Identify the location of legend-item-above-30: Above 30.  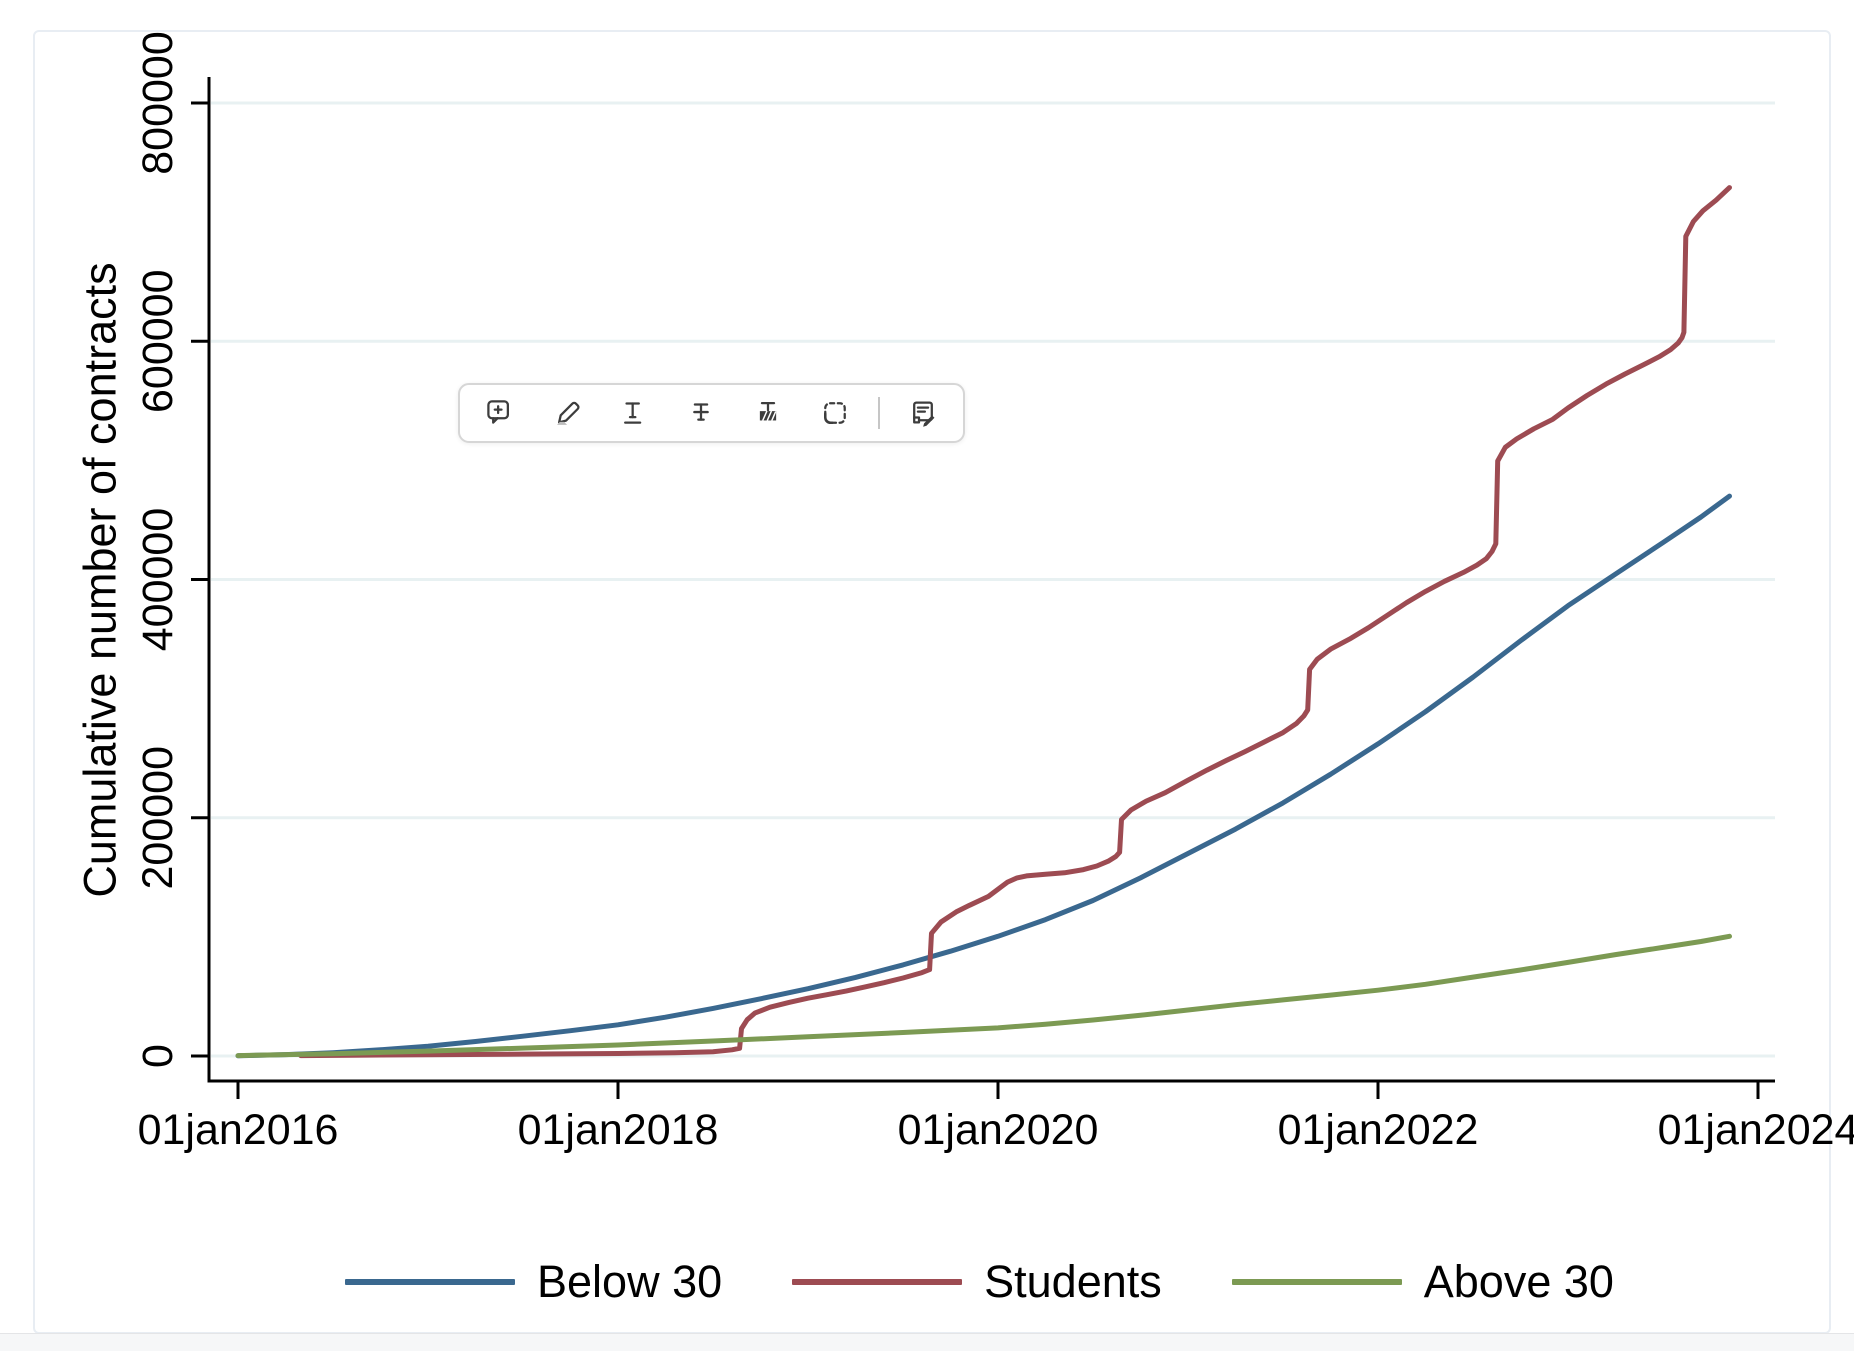
(1422, 1282).